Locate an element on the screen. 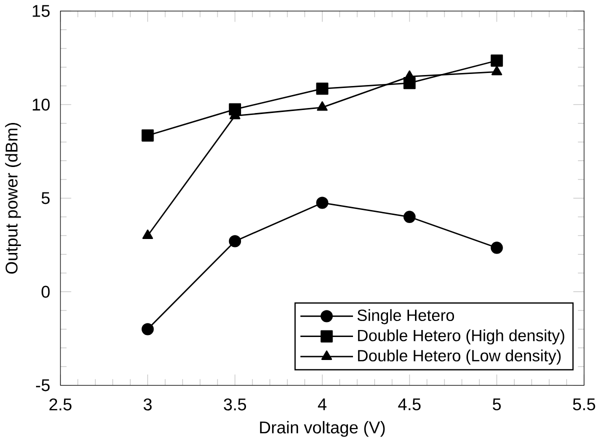 This screenshot has width=601, height=442. legend-label: Single Hetero is located at coordinates (405, 316).